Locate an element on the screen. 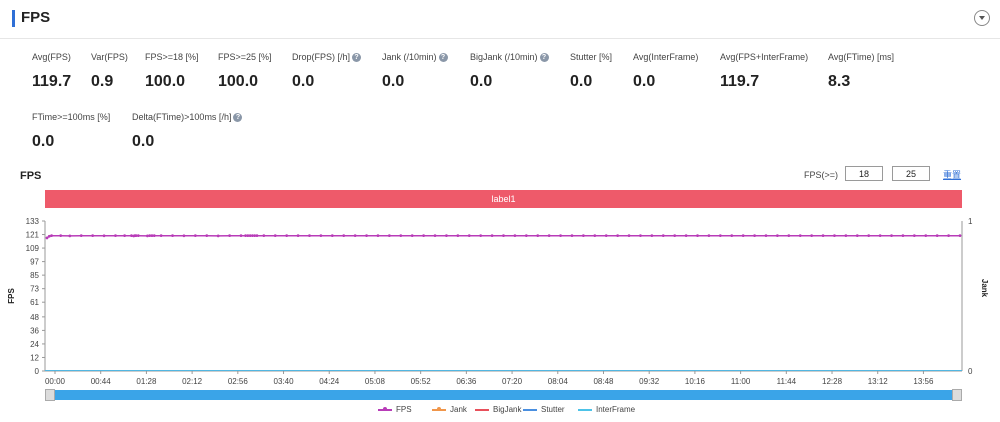 Image resolution: width=1000 pixels, height=422 pixels. metric-item: Avg(FPS) 119.7 is located at coordinates (51, 71).